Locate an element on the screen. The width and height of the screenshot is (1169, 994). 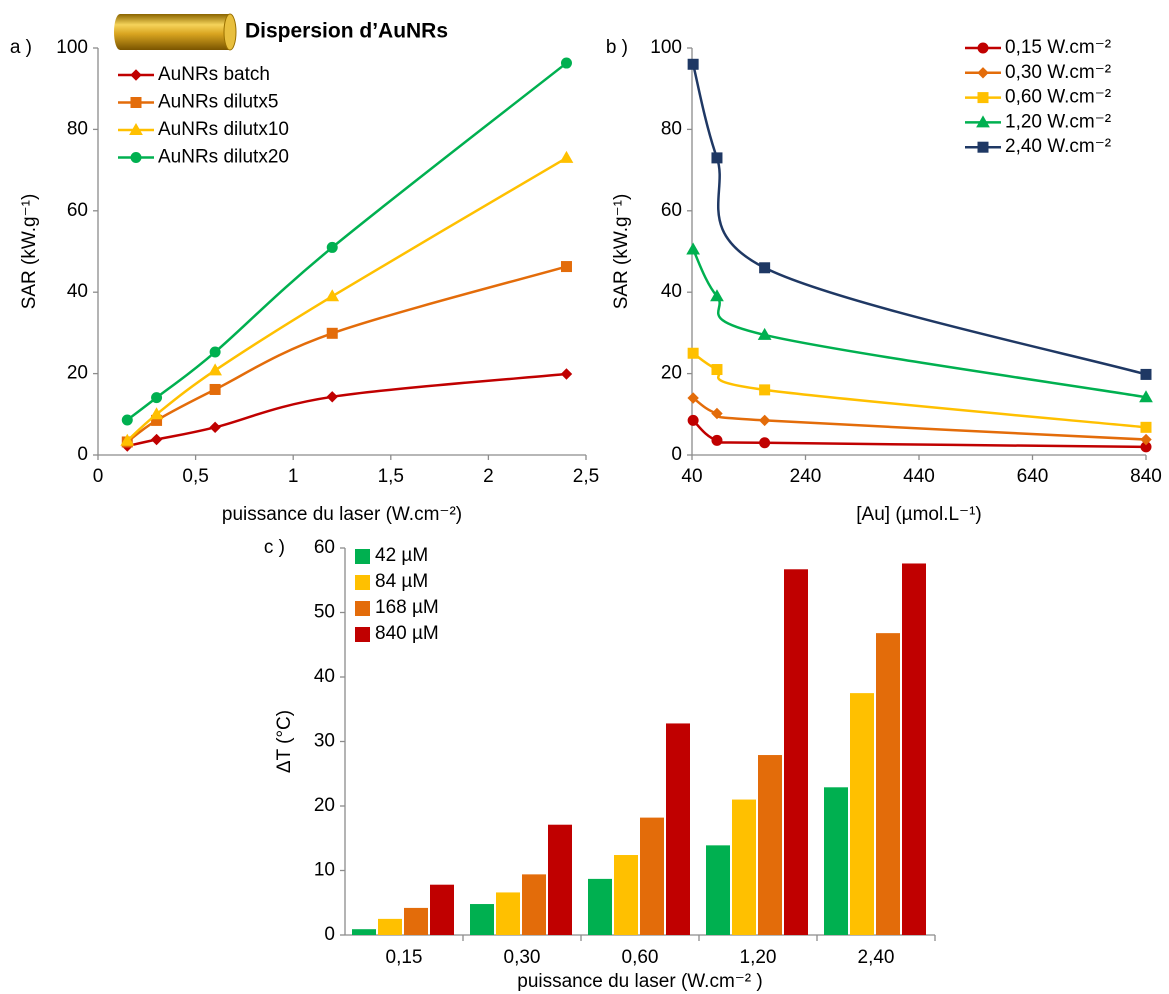
x-tick-label: 2,5 is located at coordinates (586, 476).